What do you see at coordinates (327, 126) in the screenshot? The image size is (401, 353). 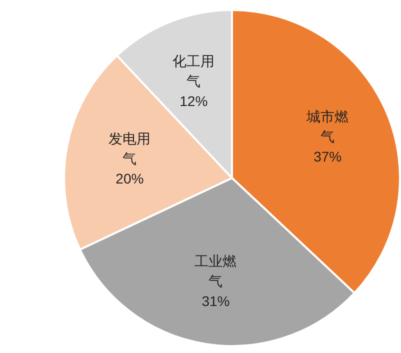 I see `slice-label: 城市燃气` at bounding box center [327, 126].